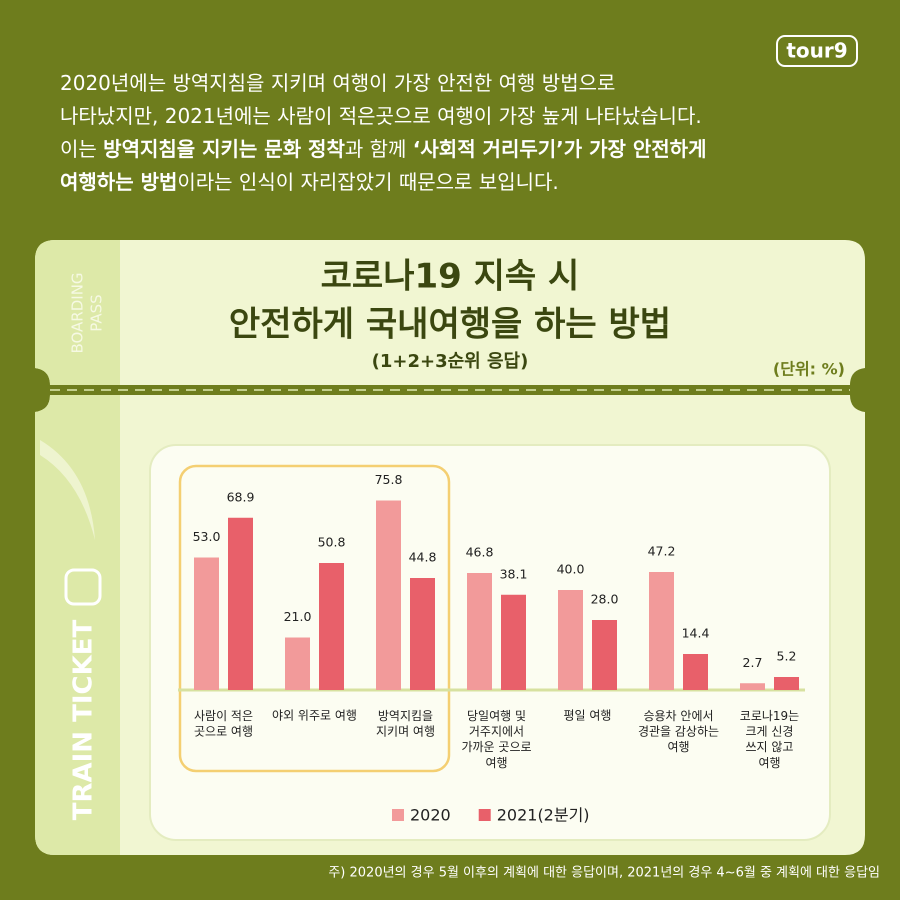  Describe the element at coordinates (298, 616) in the screenshot. I see `value-label: 21.0` at that location.